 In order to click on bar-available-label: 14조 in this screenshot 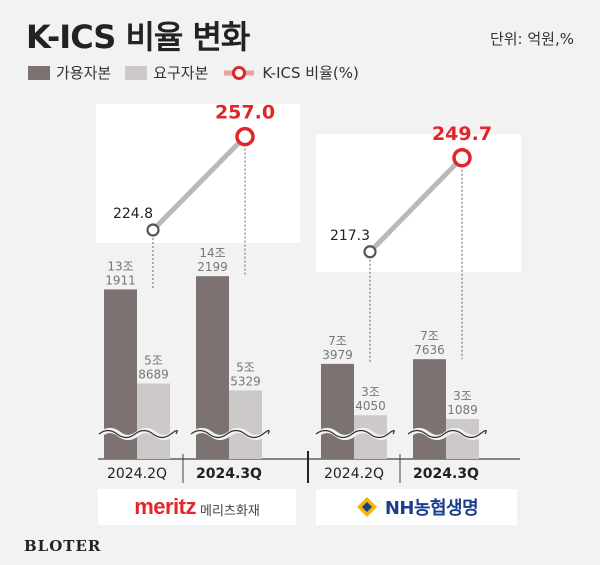, I will do `click(212, 253)`.